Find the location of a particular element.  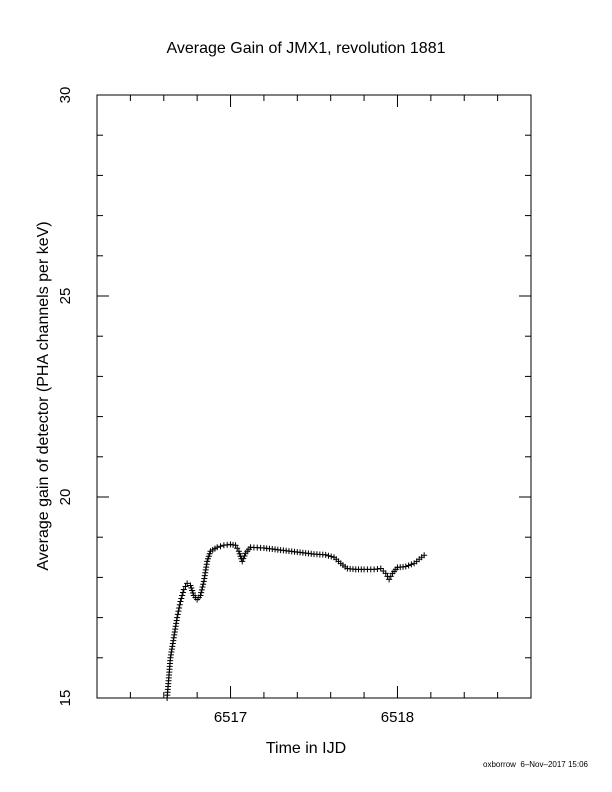

y-tick-label: 15 is located at coordinates (65, 698).